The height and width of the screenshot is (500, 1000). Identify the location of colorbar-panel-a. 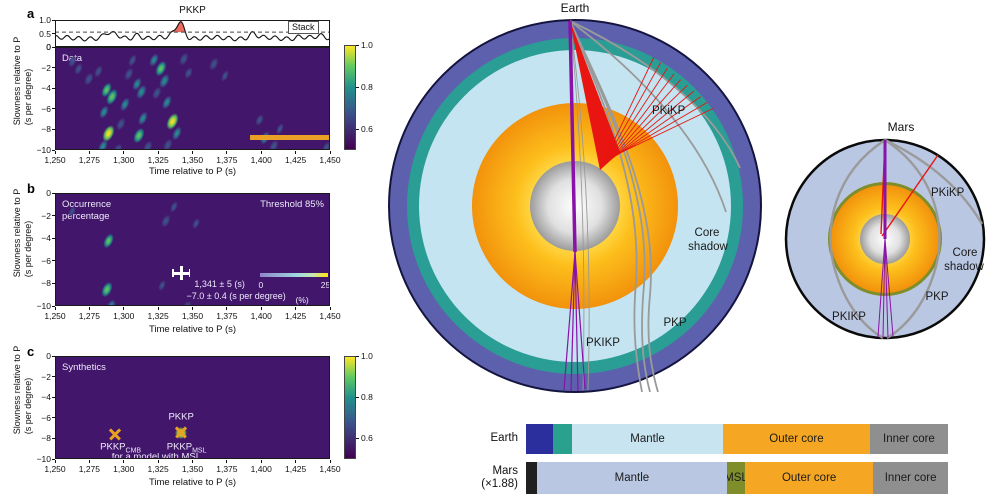
(350, 97).